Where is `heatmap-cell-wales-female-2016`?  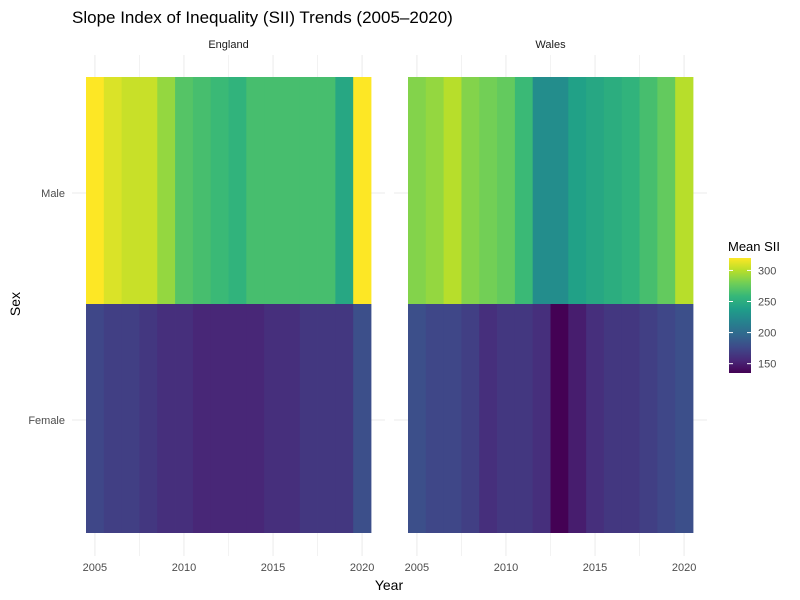 heatmap-cell-wales-female-2016 is located at coordinates (613, 418).